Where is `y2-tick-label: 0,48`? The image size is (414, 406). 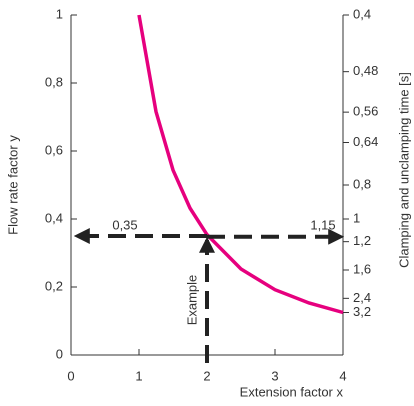
y2-tick-label: 0,48 is located at coordinates (365, 70).